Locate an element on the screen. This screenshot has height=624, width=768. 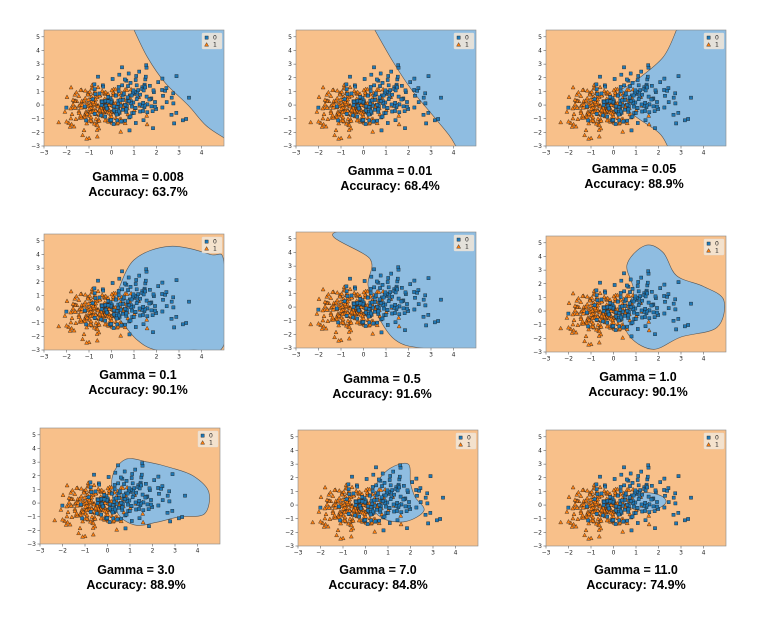
x-tick-label: 4 is located at coordinates (704, 359).